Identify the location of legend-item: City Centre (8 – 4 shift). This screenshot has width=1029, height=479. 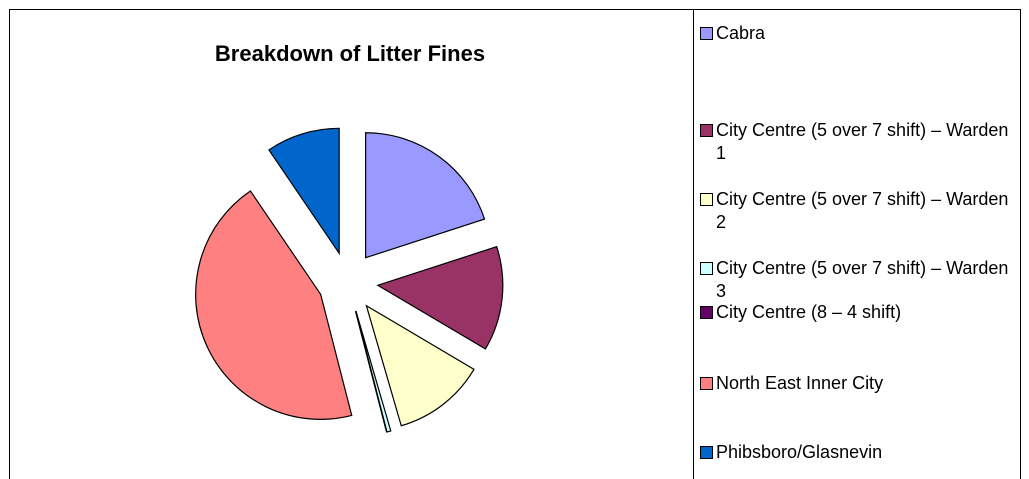
(860, 312).